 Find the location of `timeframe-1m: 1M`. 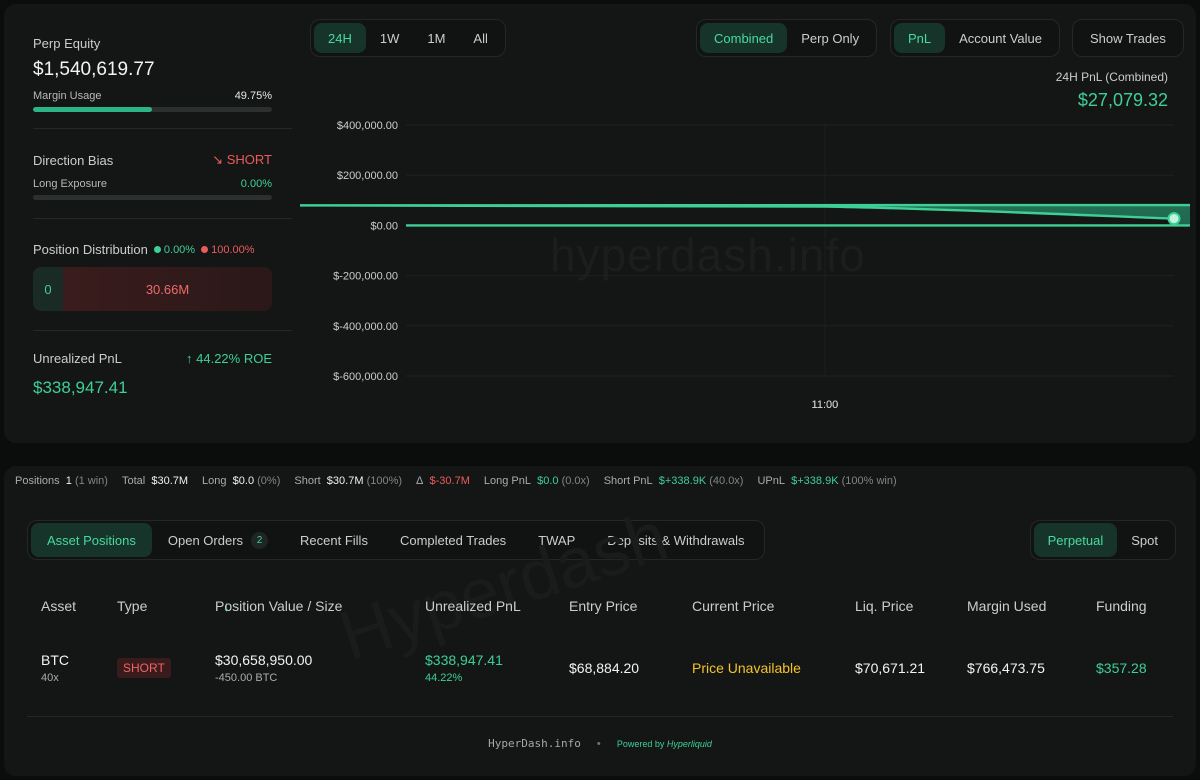

timeframe-1m: 1M is located at coordinates (436, 38).